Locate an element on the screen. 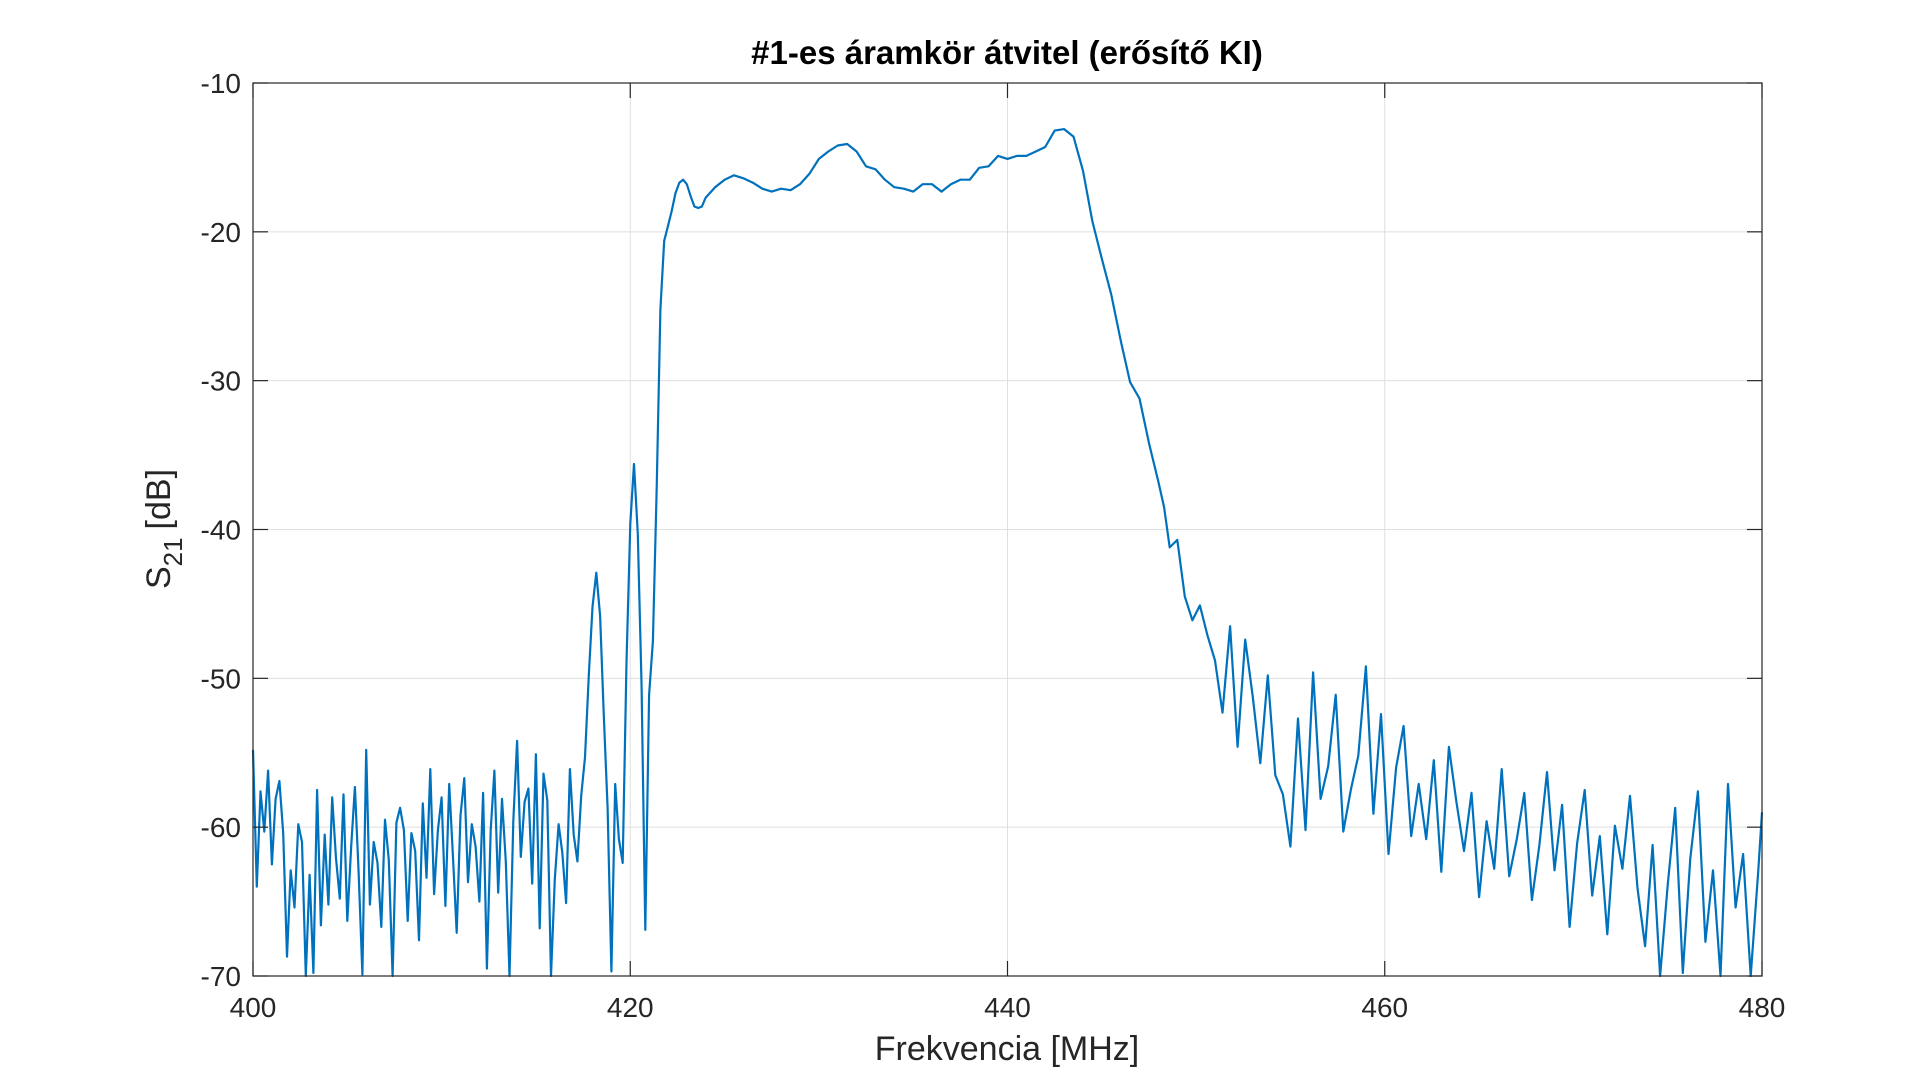 This screenshot has height=1085, width=1920. y-tick-label: -60 is located at coordinates (221, 827).